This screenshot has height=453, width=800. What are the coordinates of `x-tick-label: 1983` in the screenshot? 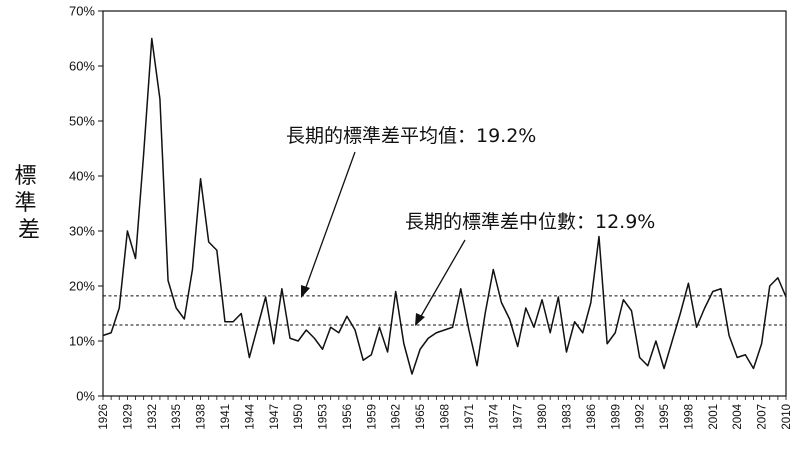 It's located at (567, 417).